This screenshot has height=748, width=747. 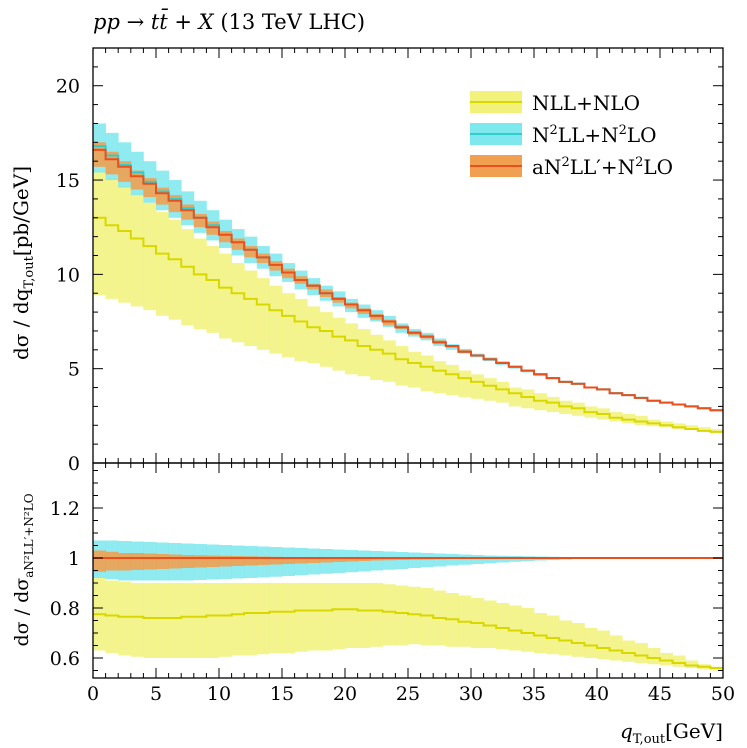 I want to click on legend-label-n2ll: N2LL+N2LO, so click(x=594, y=135).